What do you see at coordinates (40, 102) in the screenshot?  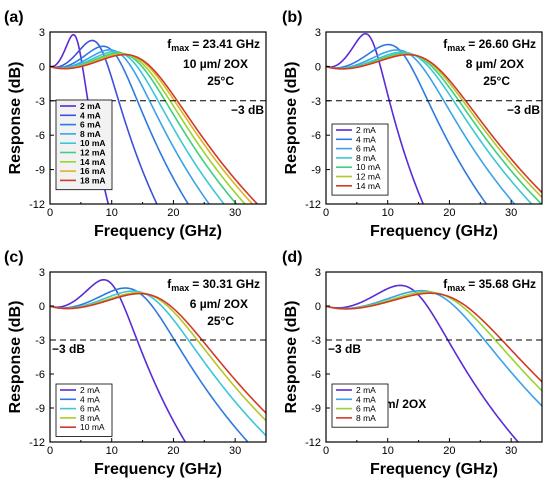 I see `y-tick-label: -3` at bounding box center [40, 102].